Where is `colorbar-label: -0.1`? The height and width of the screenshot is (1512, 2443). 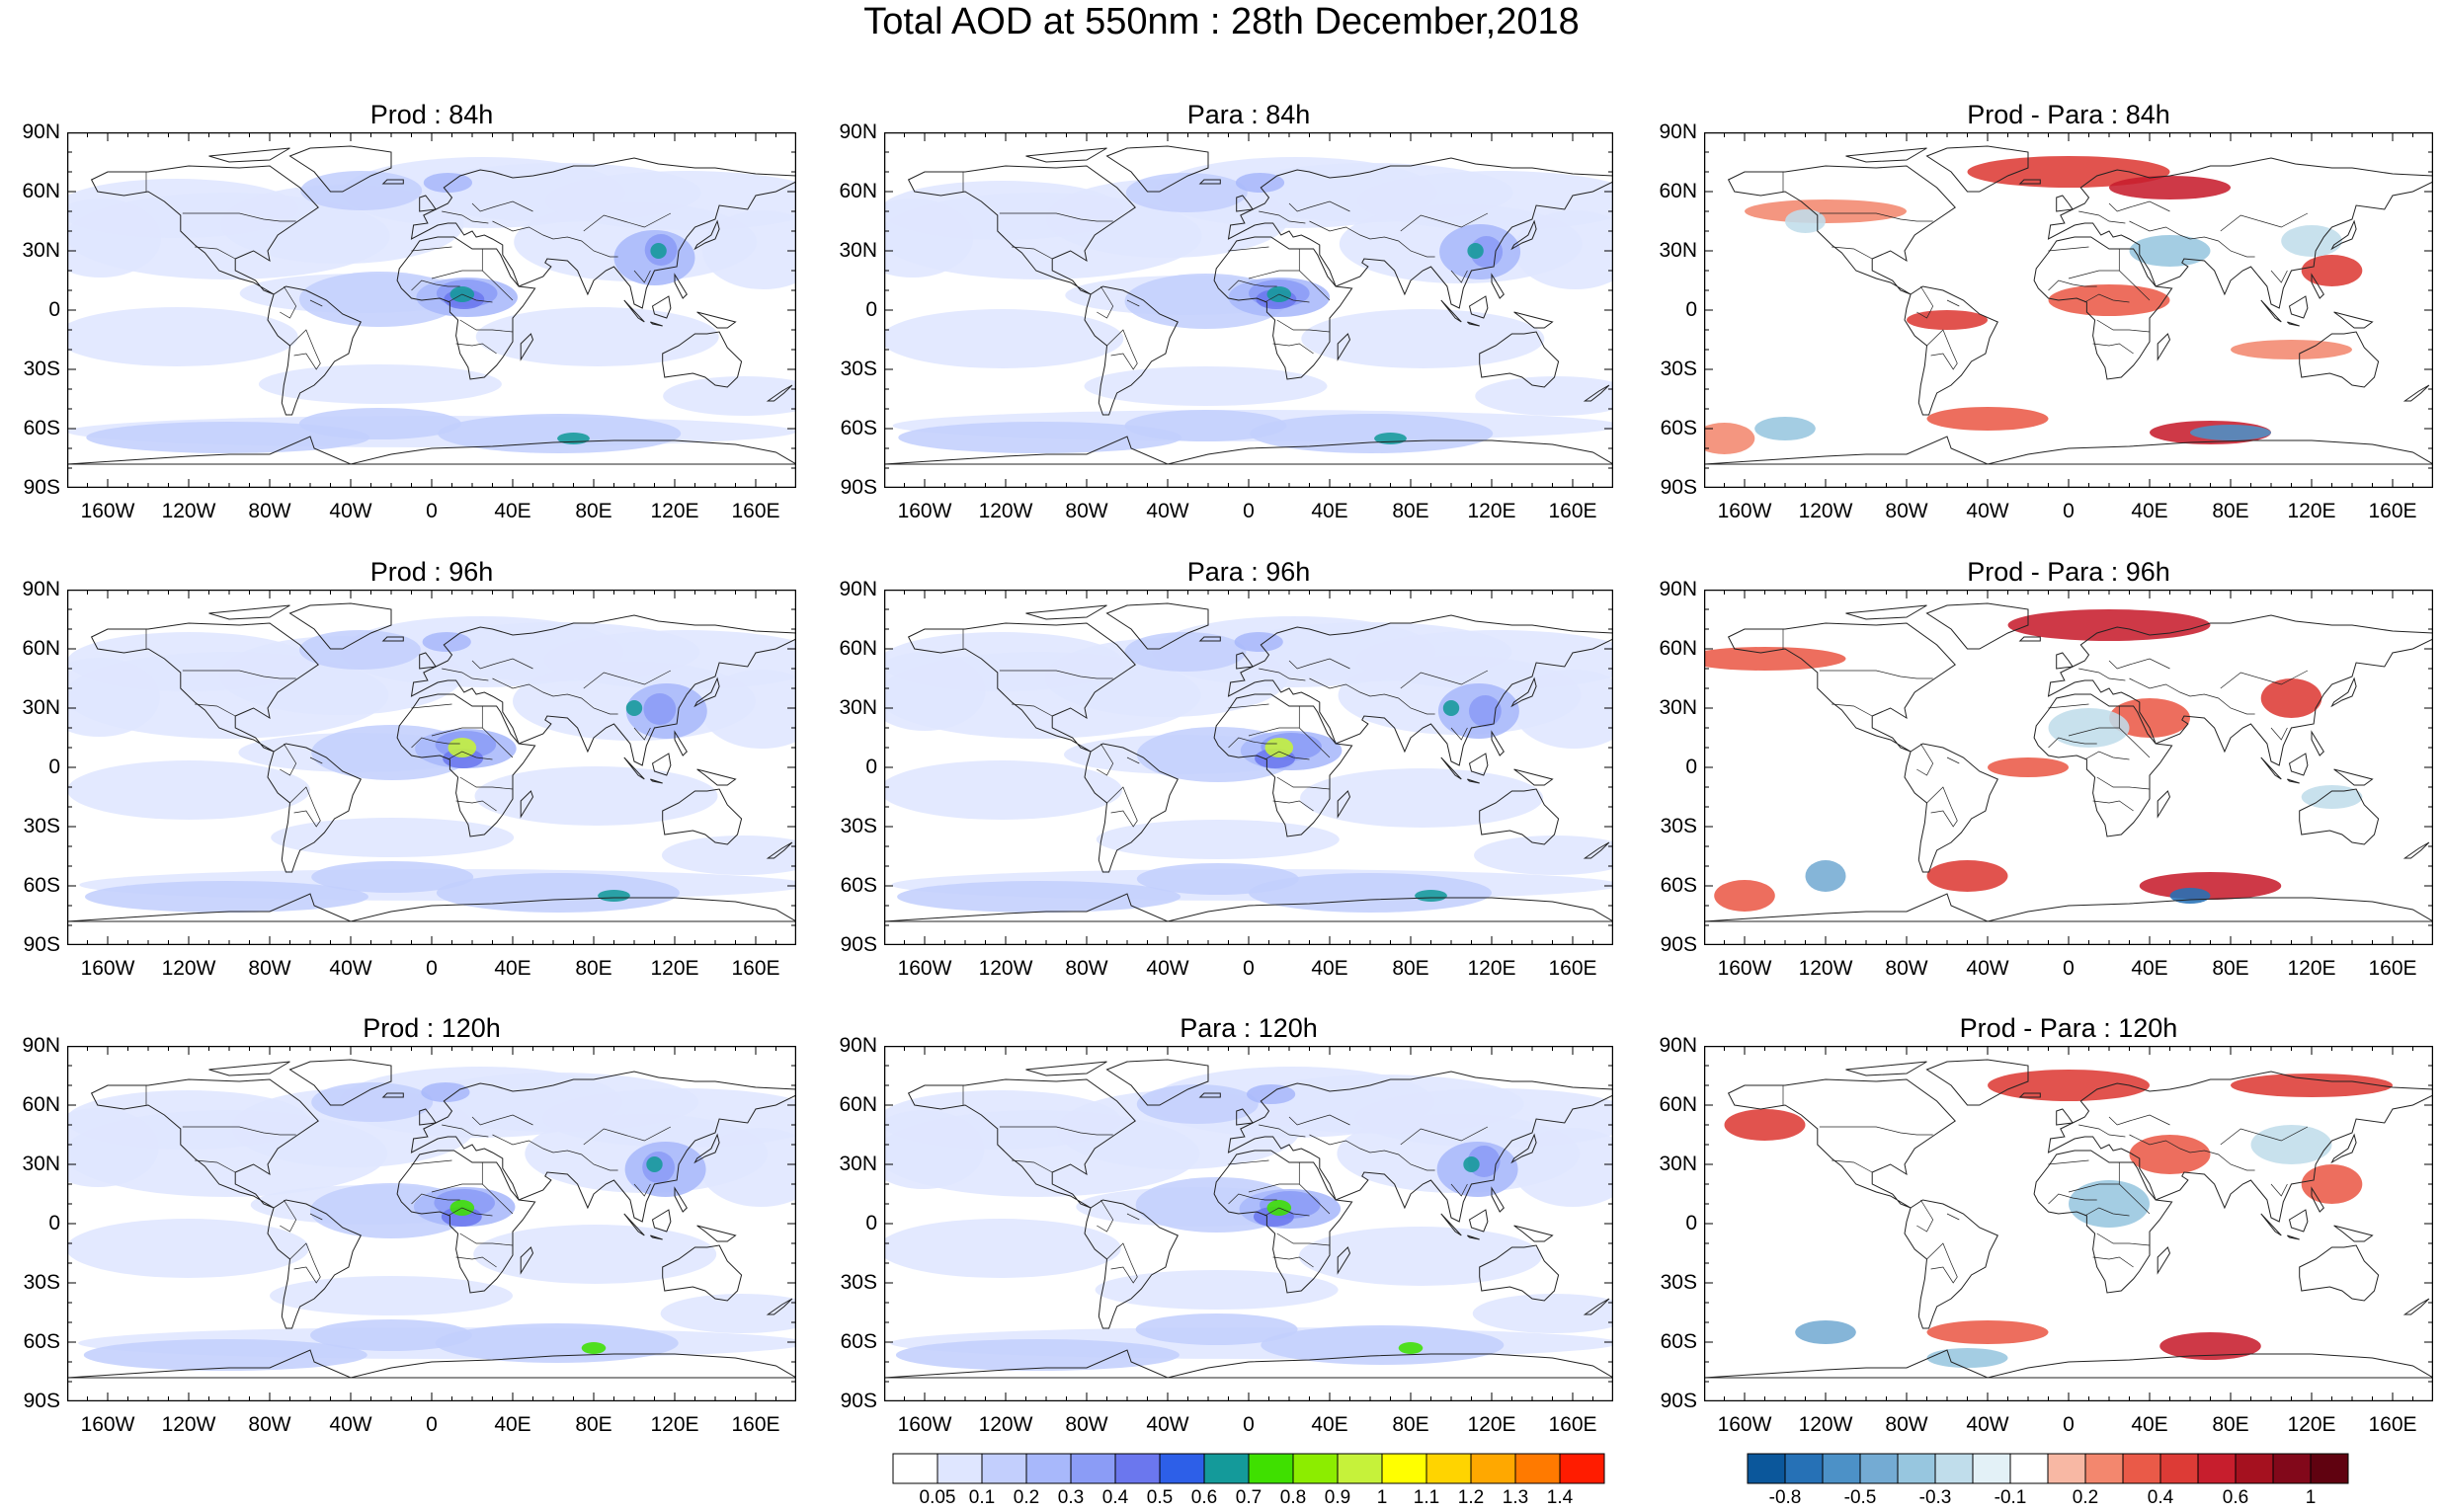 colorbar-label: -0.1 is located at coordinates (2011, 1498).